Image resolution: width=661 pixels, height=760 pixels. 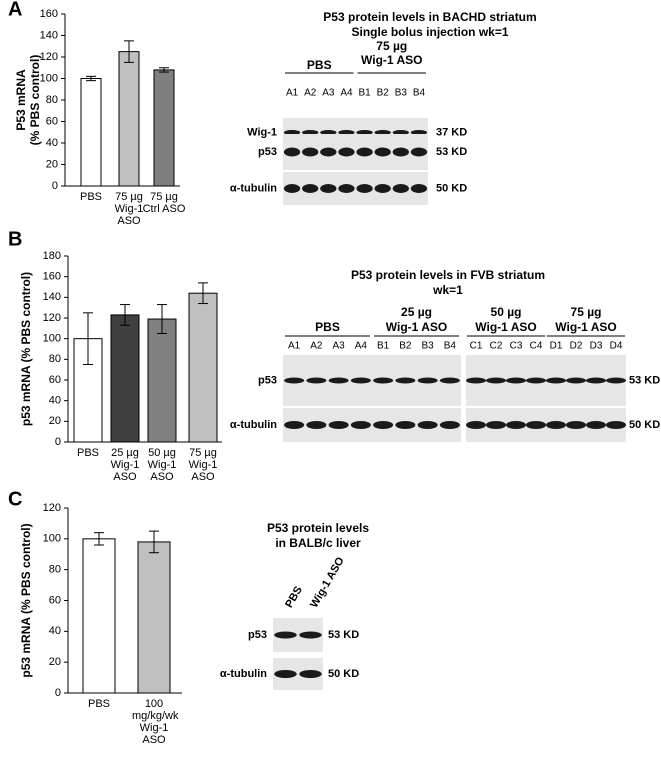 What do you see at coordinates (164, 203) in the screenshot?
I see `x-tick-label: 75 µg Ctrl ASO` at bounding box center [164, 203].